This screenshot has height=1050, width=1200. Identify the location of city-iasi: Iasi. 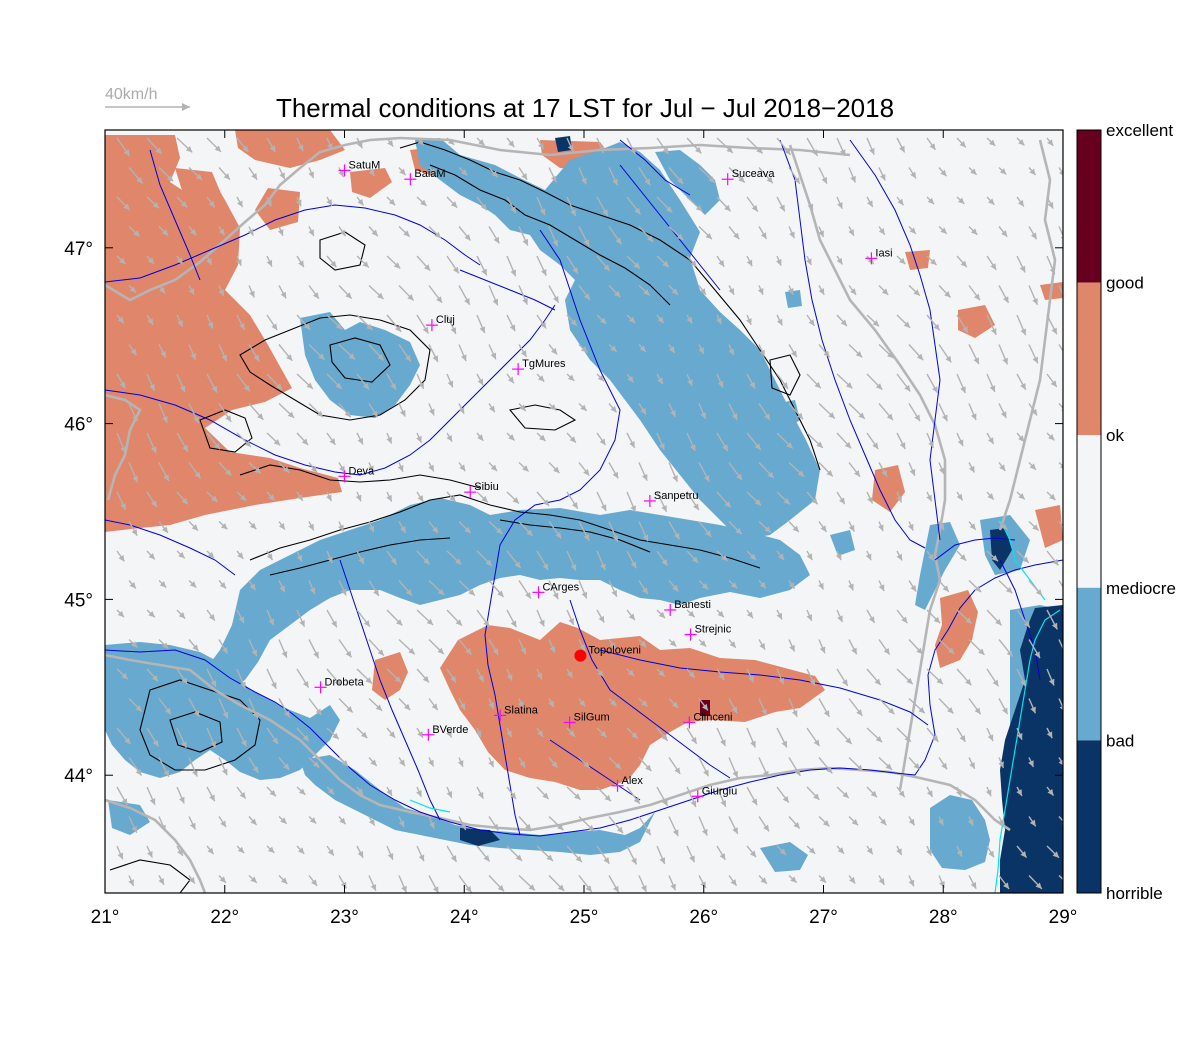
(879, 256).